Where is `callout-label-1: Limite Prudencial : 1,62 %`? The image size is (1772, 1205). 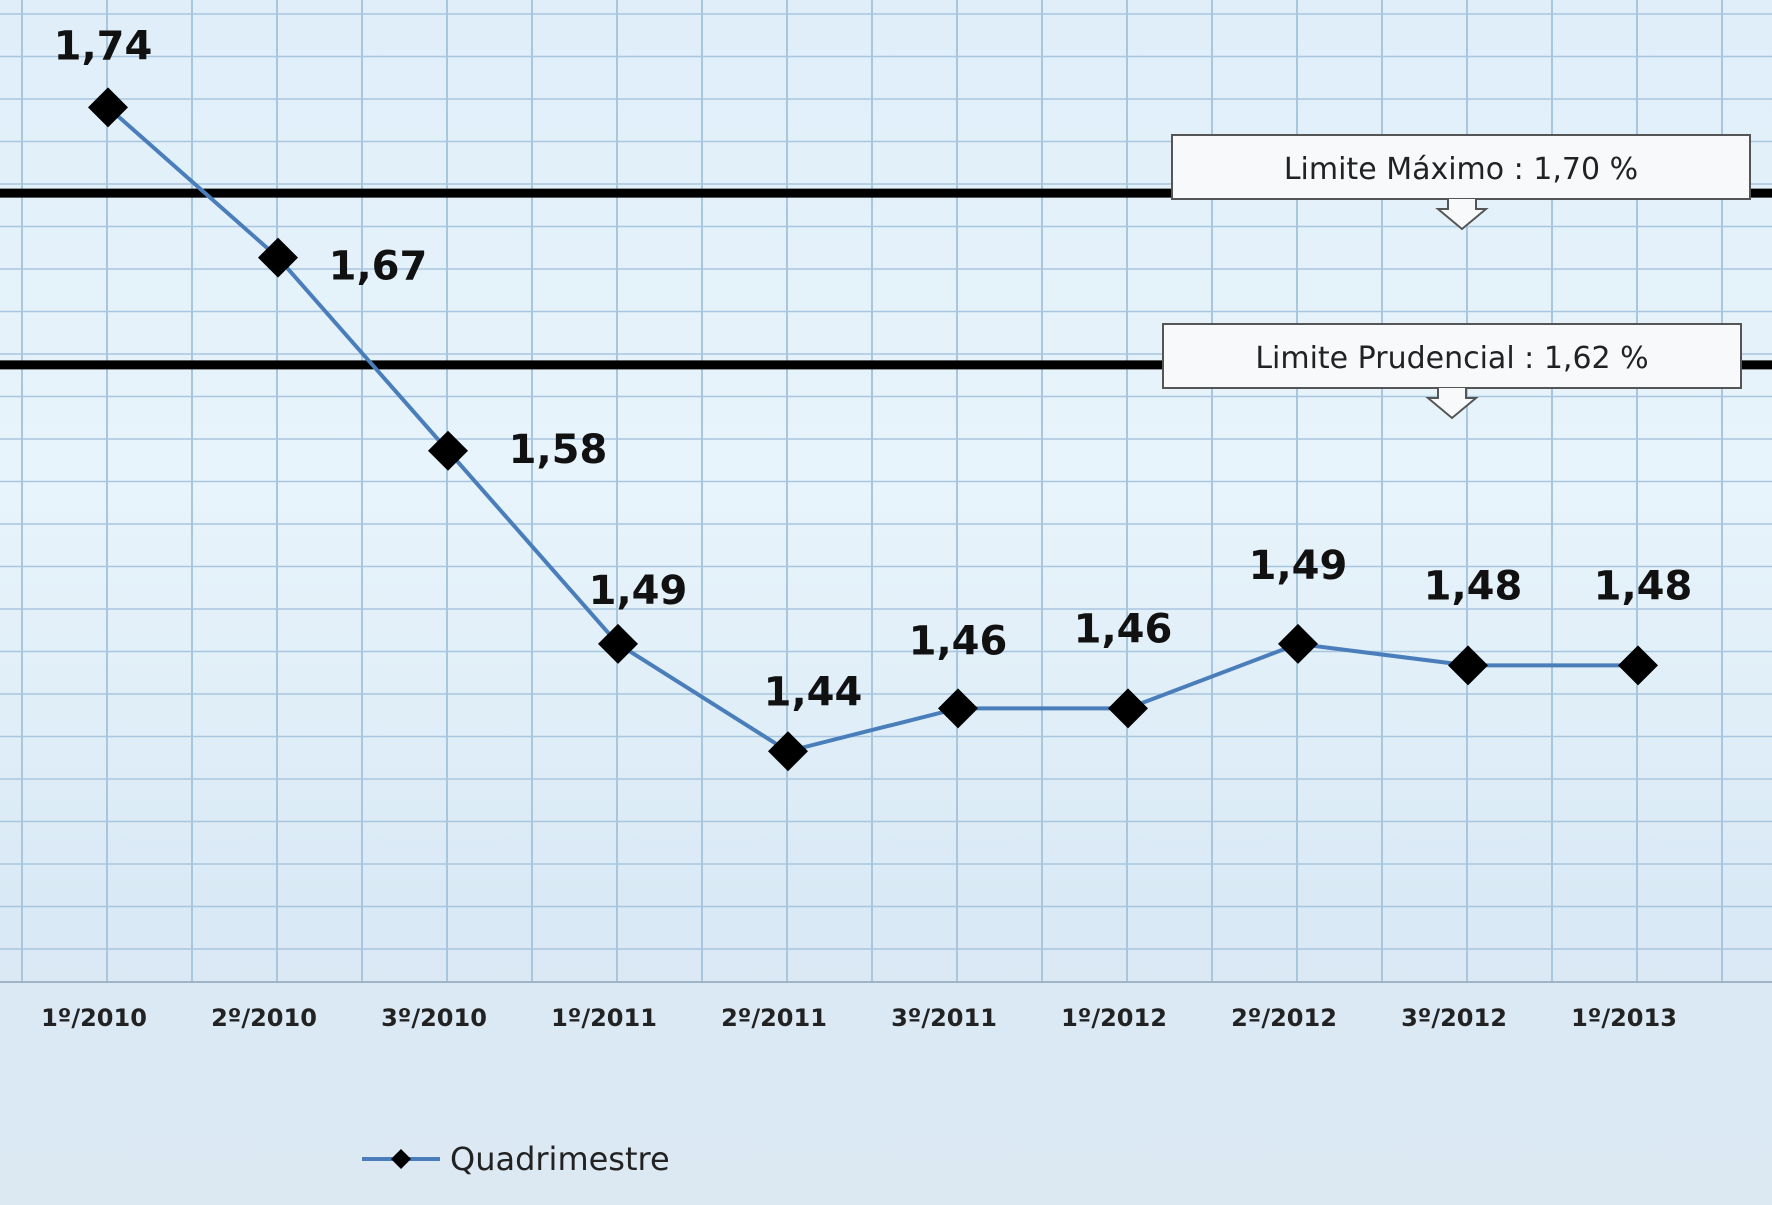
callout-label-1: Limite Prudencial : 1,62 % is located at coordinates (1451, 358).